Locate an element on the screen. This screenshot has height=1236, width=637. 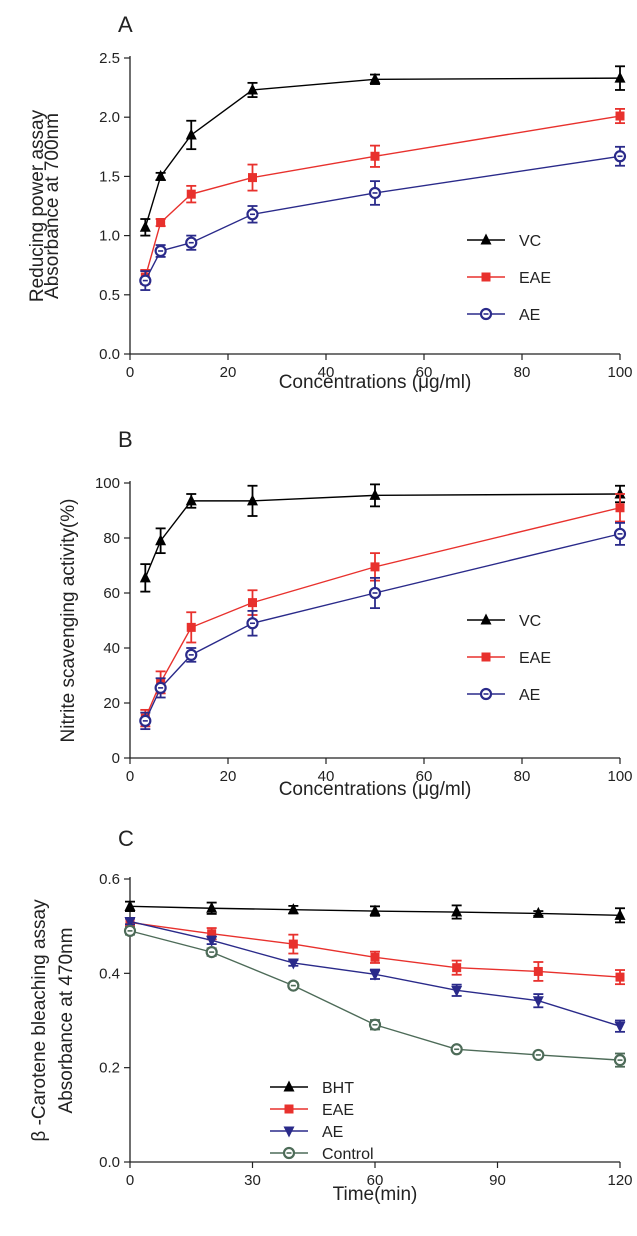
y-axis-title: Absorbance at 470nm is located at coordinates (66, 1021).